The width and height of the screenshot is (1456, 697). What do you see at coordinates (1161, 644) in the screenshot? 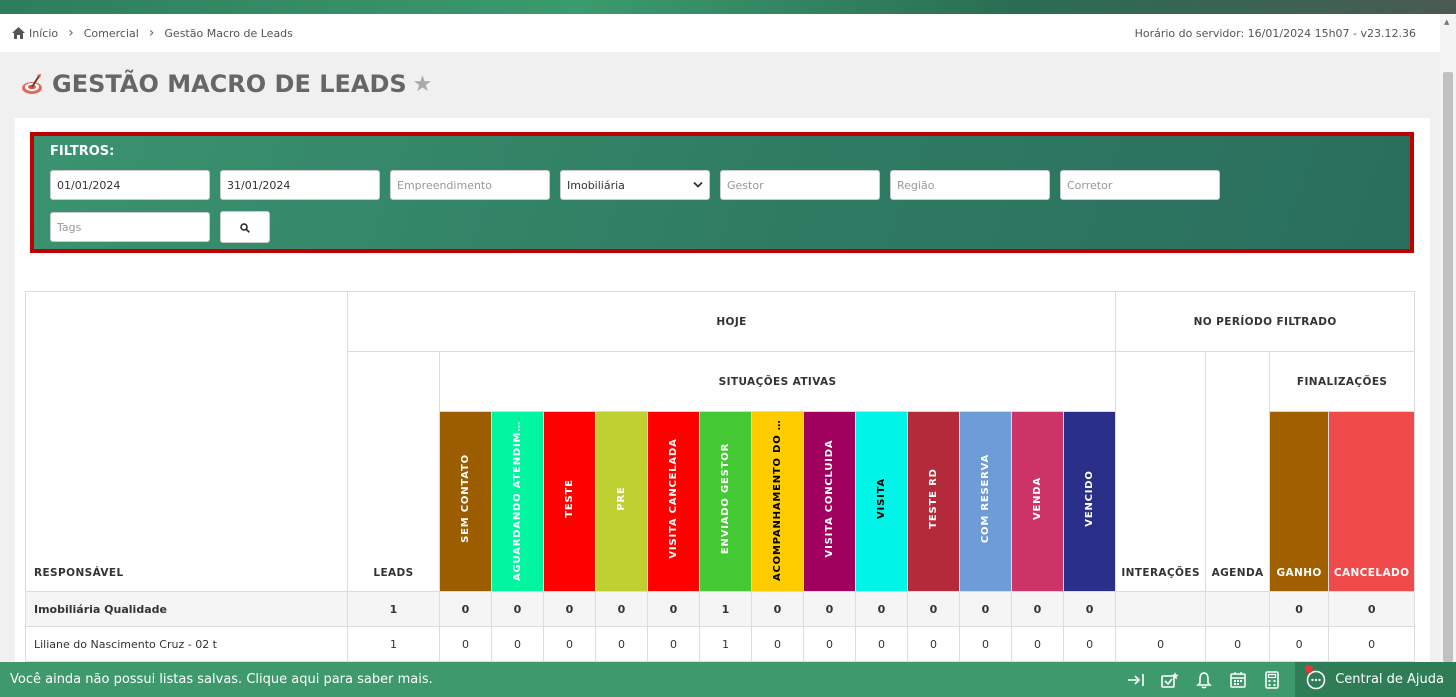
I see `row-interacoes: 0` at bounding box center [1161, 644].